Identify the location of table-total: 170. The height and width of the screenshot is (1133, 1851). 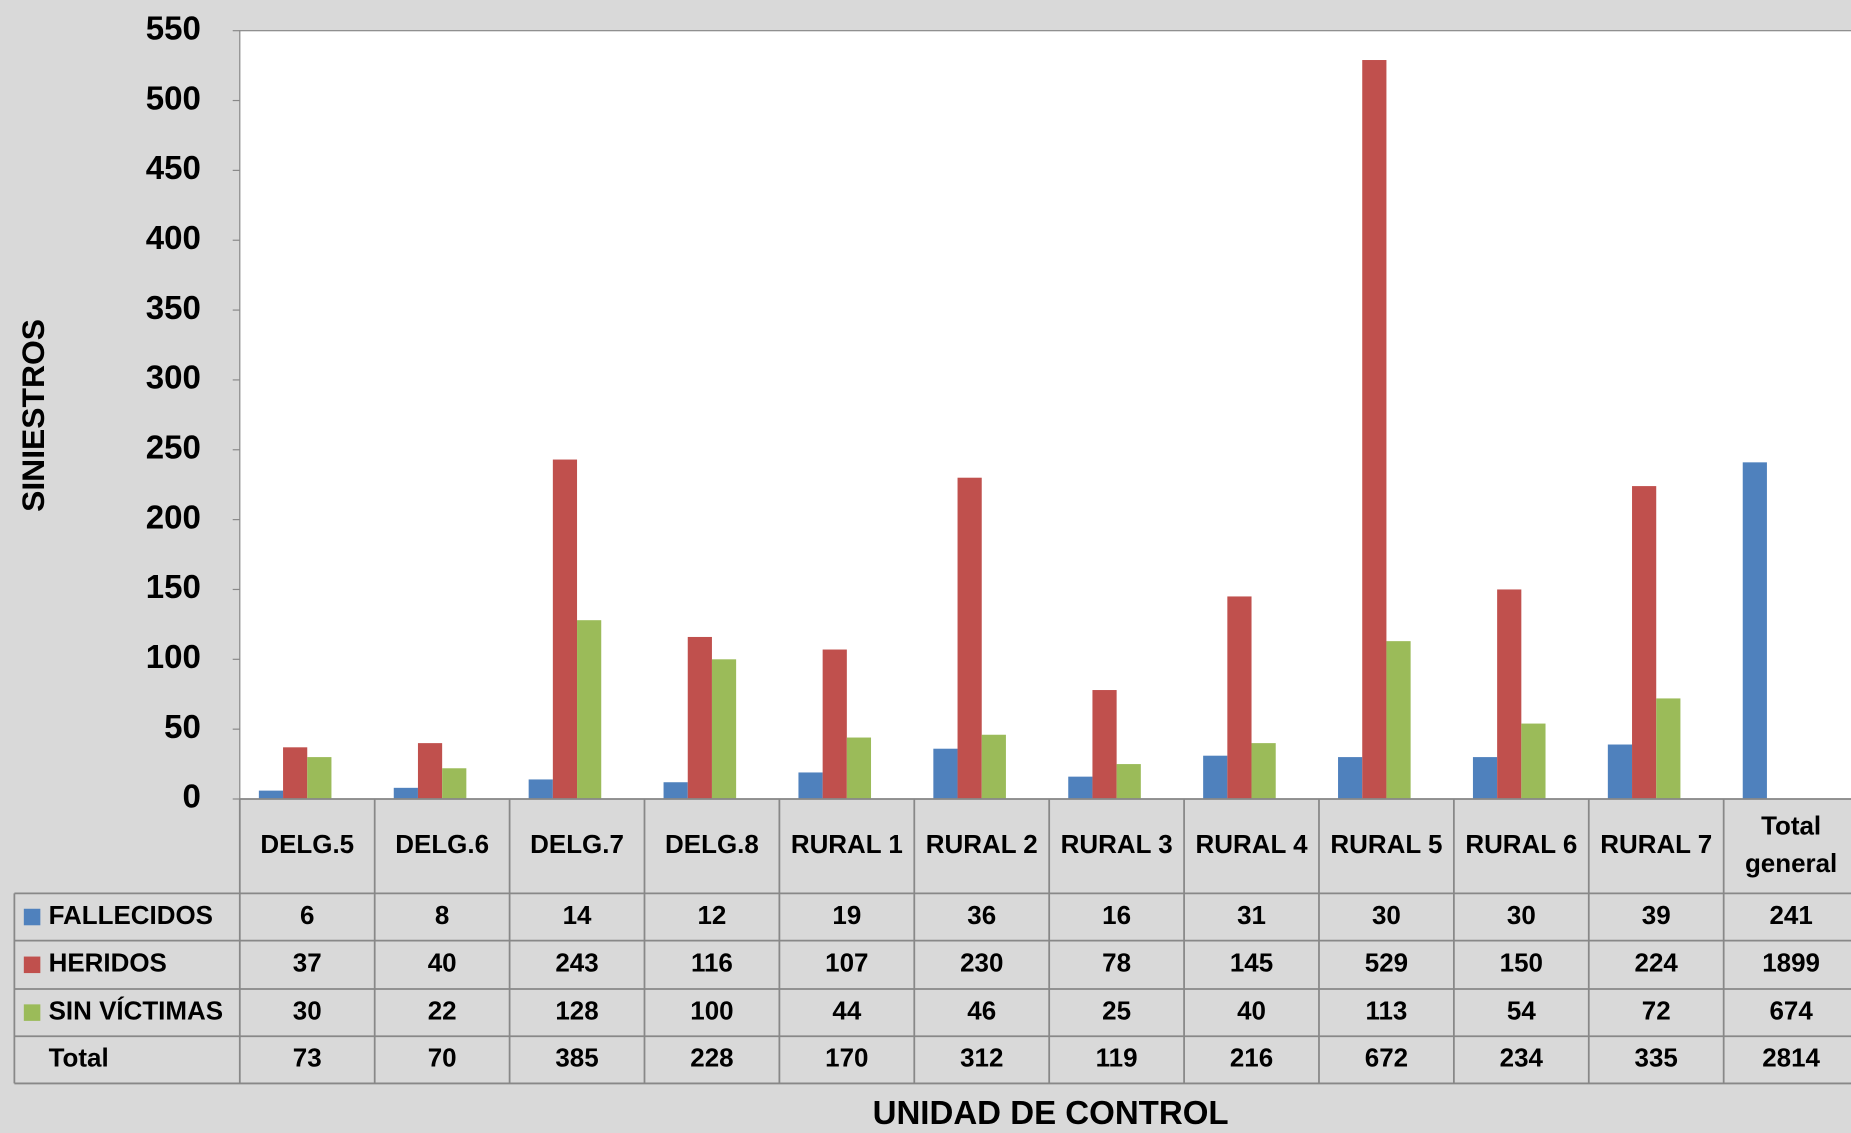
(846, 1058).